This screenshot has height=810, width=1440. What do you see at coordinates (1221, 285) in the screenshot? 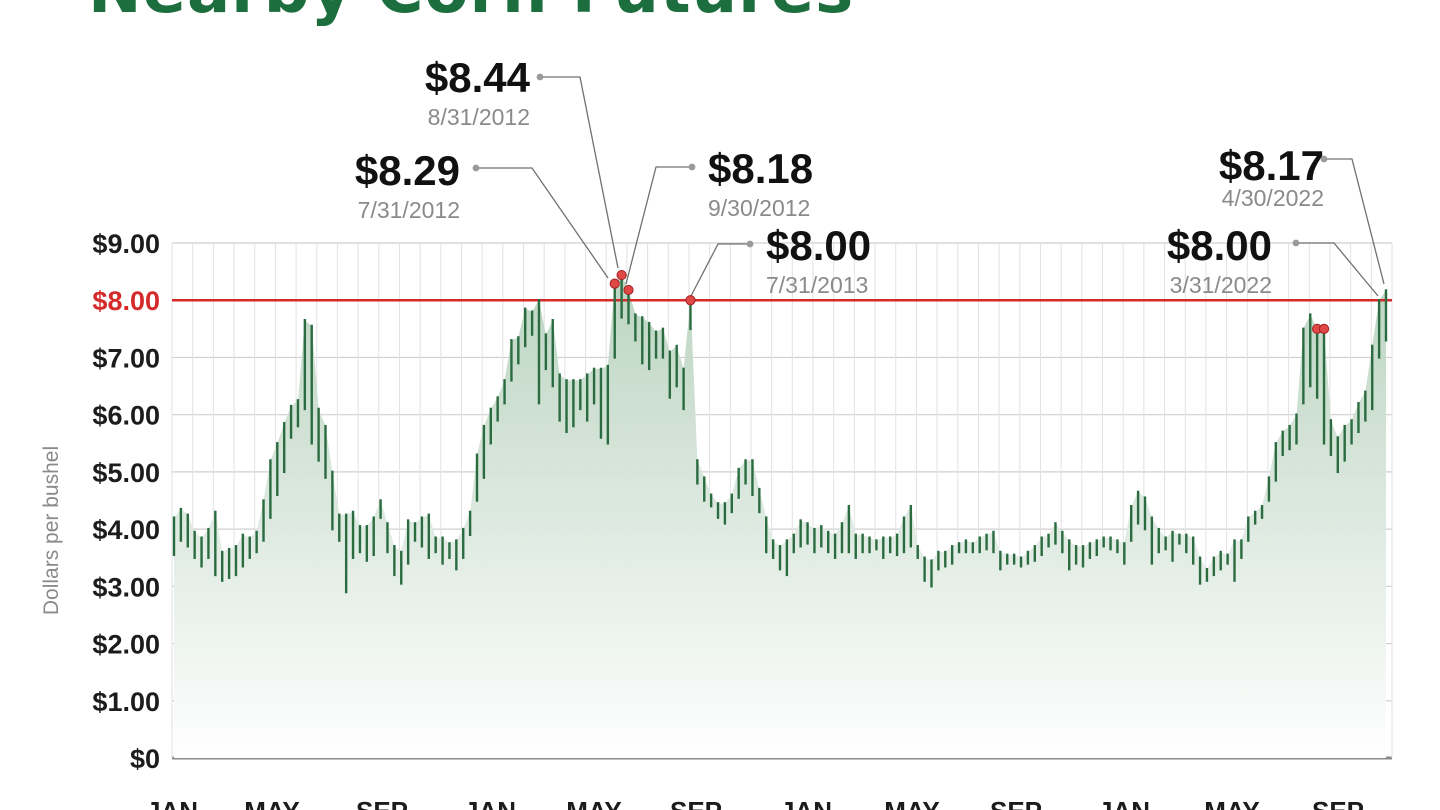
I see `annotation-date: 3/31/2022` at bounding box center [1221, 285].